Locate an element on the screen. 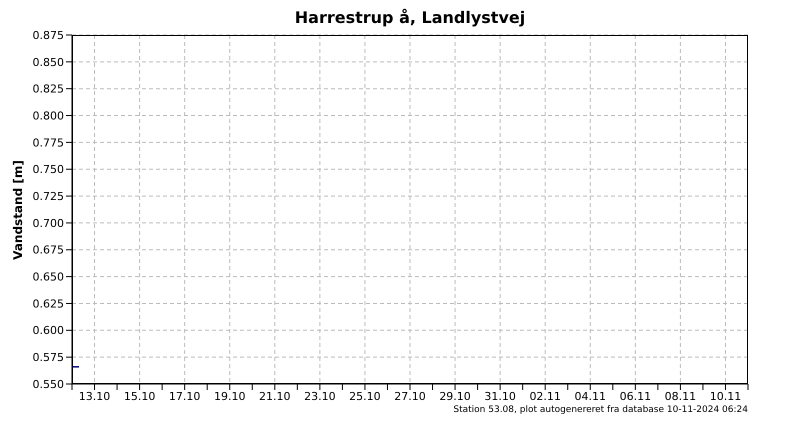  y-tick-label: 0.750 is located at coordinates (48, 169).